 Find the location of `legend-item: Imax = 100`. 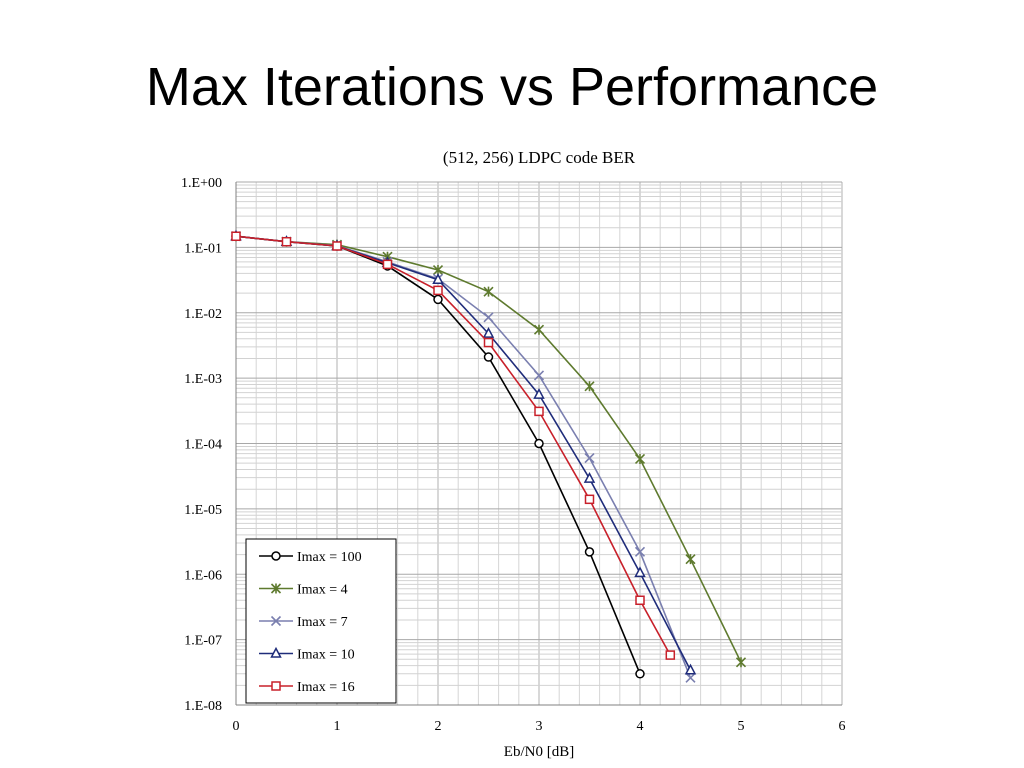

legend-item: Imax = 100 is located at coordinates (310, 557).